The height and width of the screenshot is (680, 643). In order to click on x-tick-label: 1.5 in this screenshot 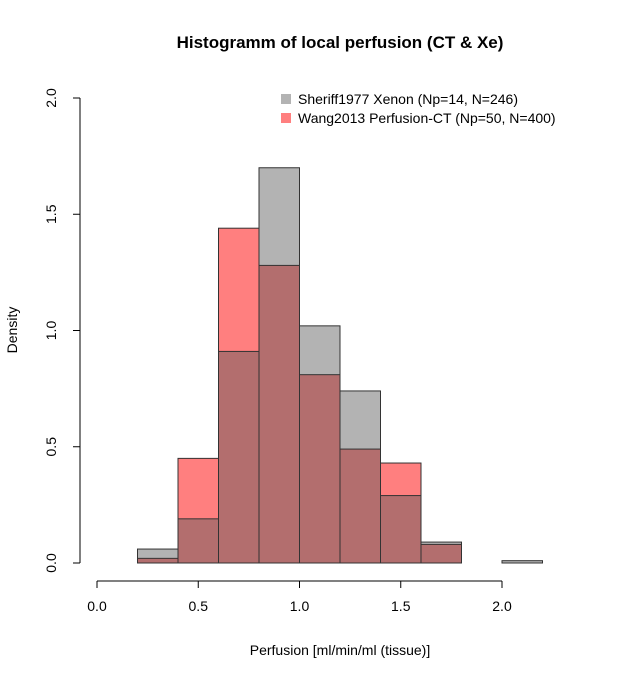, I will do `click(401, 606)`.